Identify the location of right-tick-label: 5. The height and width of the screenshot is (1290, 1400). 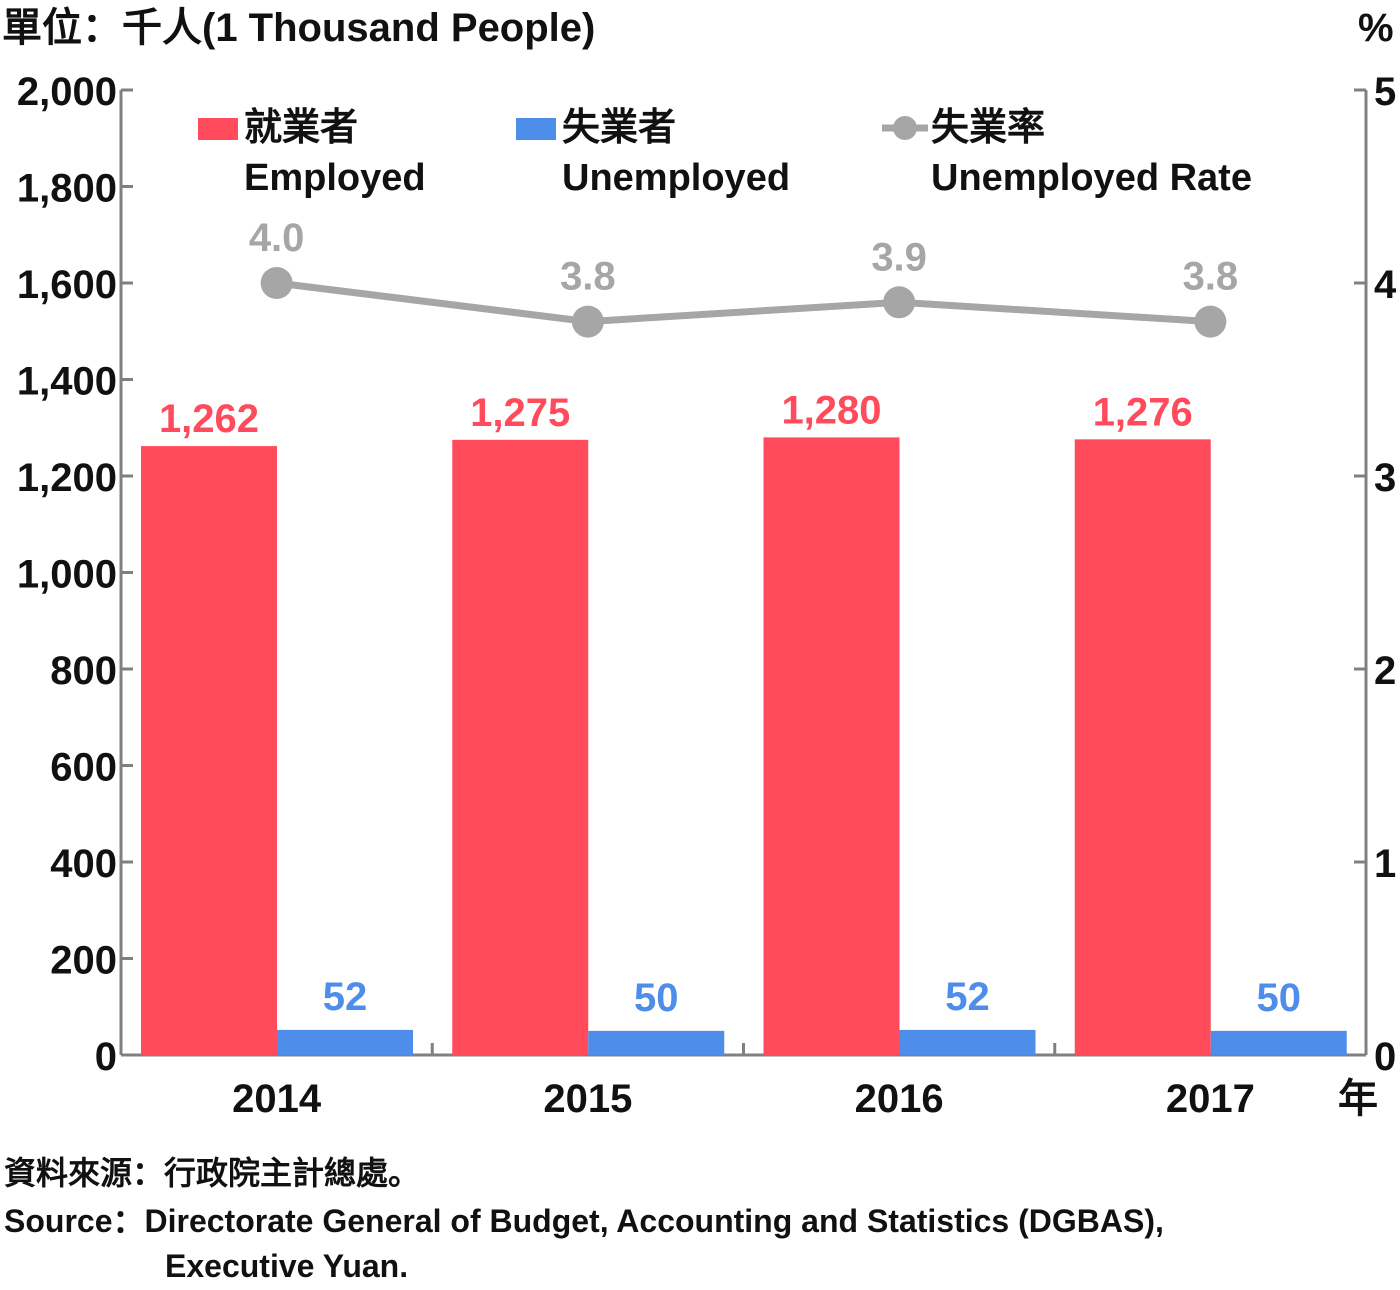
(1385, 92).